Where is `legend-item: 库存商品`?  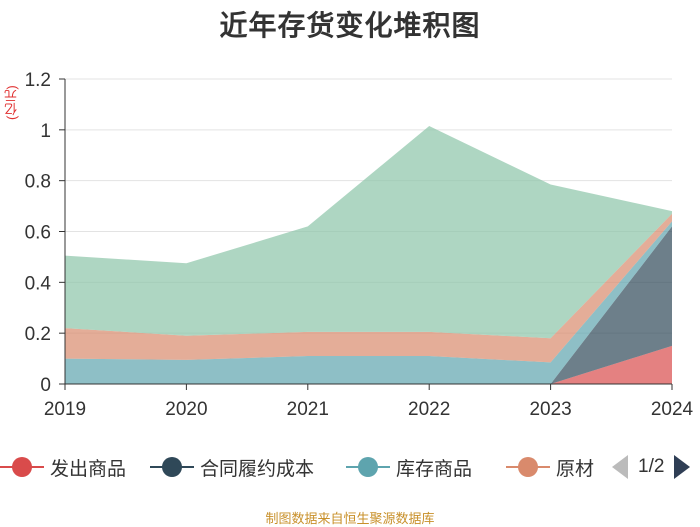 legend-item: 库存商品 is located at coordinates (409, 467).